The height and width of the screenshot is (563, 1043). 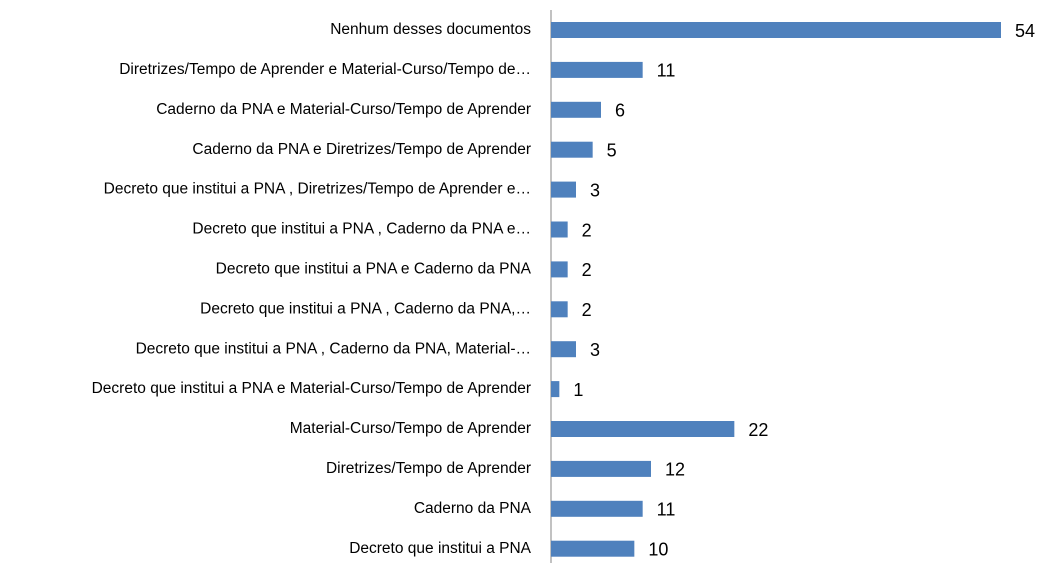 What do you see at coordinates (428, 468) in the screenshot?
I see `category-label: Diretrizes/Tempo de Aprender` at bounding box center [428, 468].